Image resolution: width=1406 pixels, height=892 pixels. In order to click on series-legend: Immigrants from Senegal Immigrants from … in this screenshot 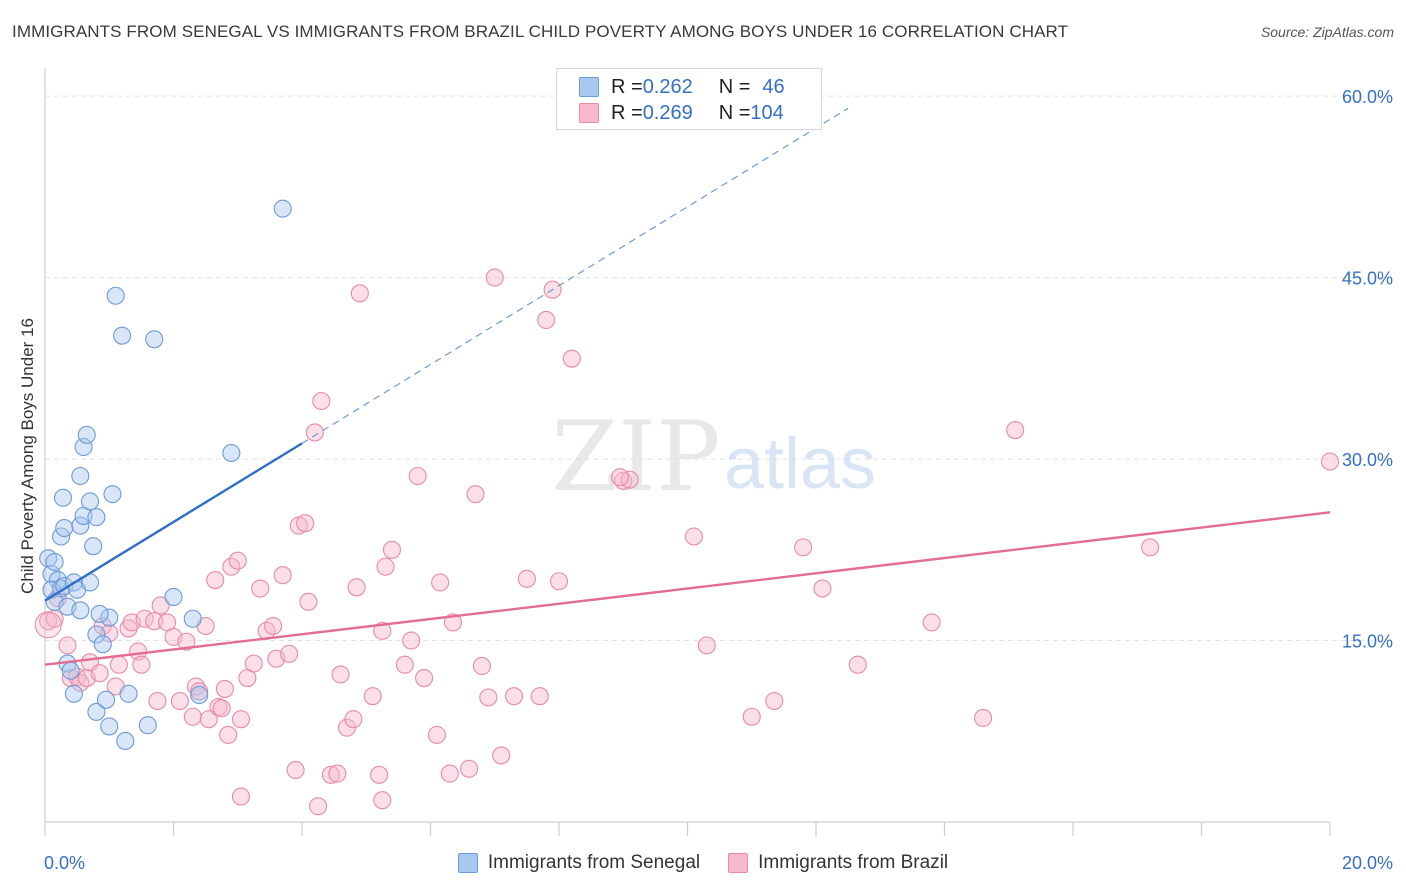, I will do `click(703, 863)`.